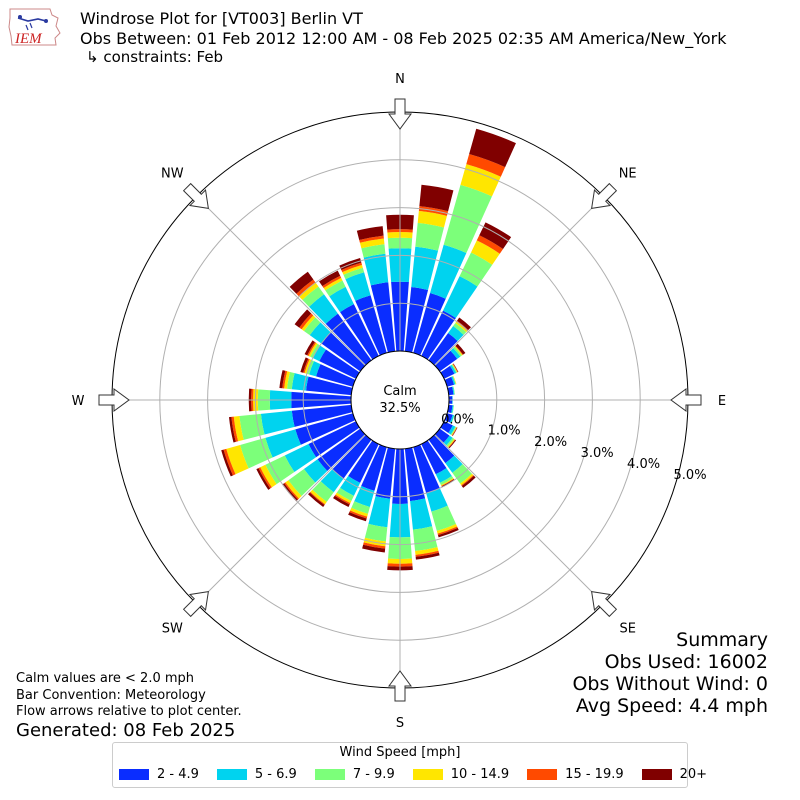 The width and height of the screenshot is (800, 800). I want to click on direction-label: SW, so click(172, 629).